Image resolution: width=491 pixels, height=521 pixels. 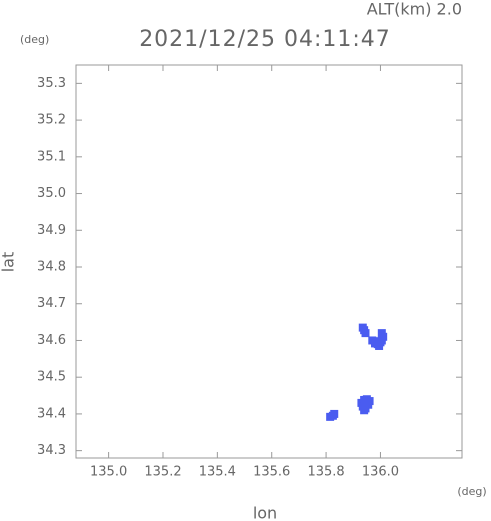 What do you see at coordinates (9, 262) in the screenshot?
I see `y-axis-label: lat` at bounding box center [9, 262].